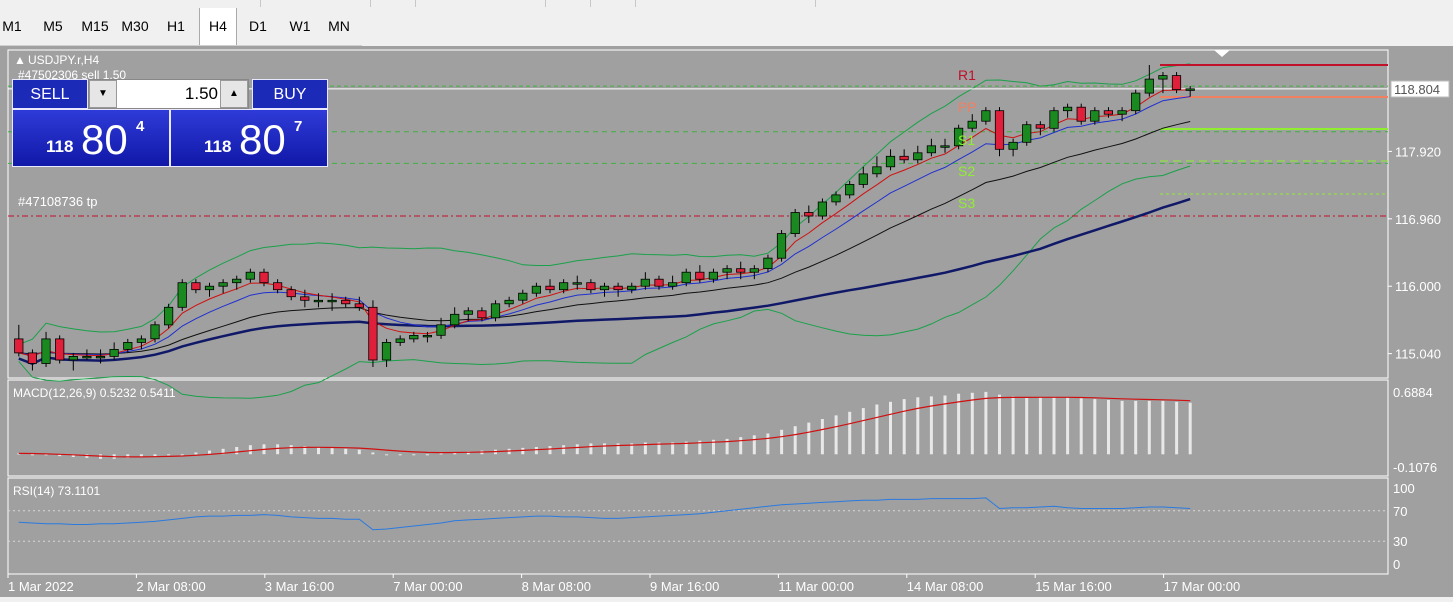  What do you see at coordinates (967, 107) in the screenshot?
I see `pivot-pp-label: PP` at bounding box center [967, 107].